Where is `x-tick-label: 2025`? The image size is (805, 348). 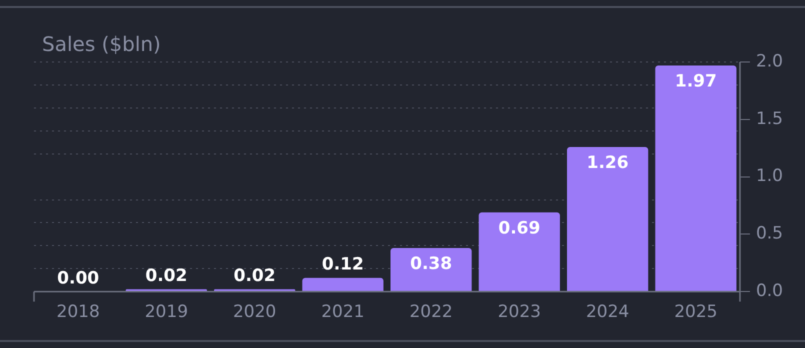
x-tick-label: 2025 is located at coordinates (696, 312).